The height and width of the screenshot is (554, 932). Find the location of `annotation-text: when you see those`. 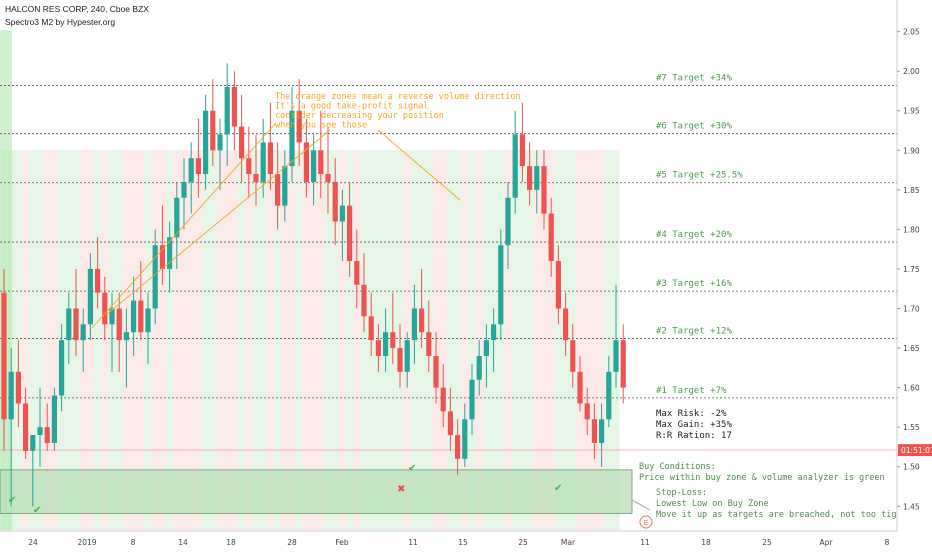

annotation-text: when you see those is located at coordinates (321, 126).